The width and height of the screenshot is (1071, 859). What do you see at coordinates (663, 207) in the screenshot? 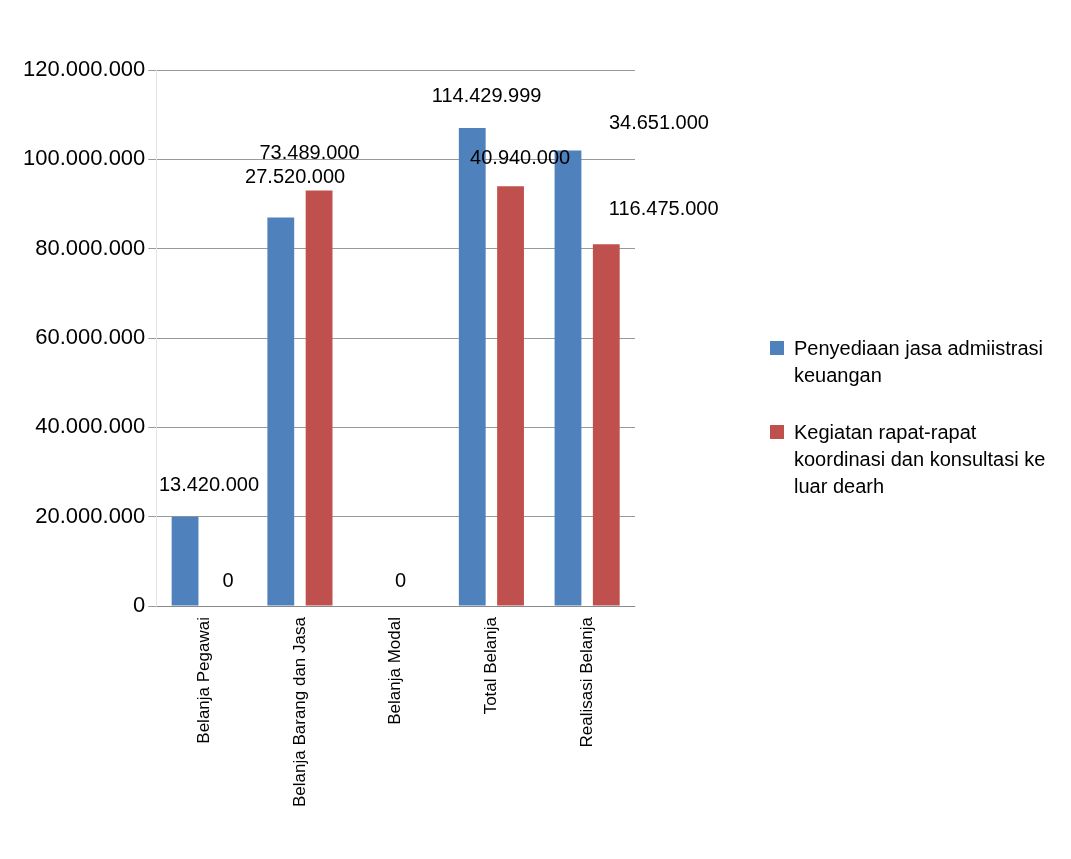
I see `annotation: 116.475.000` at bounding box center [663, 207].